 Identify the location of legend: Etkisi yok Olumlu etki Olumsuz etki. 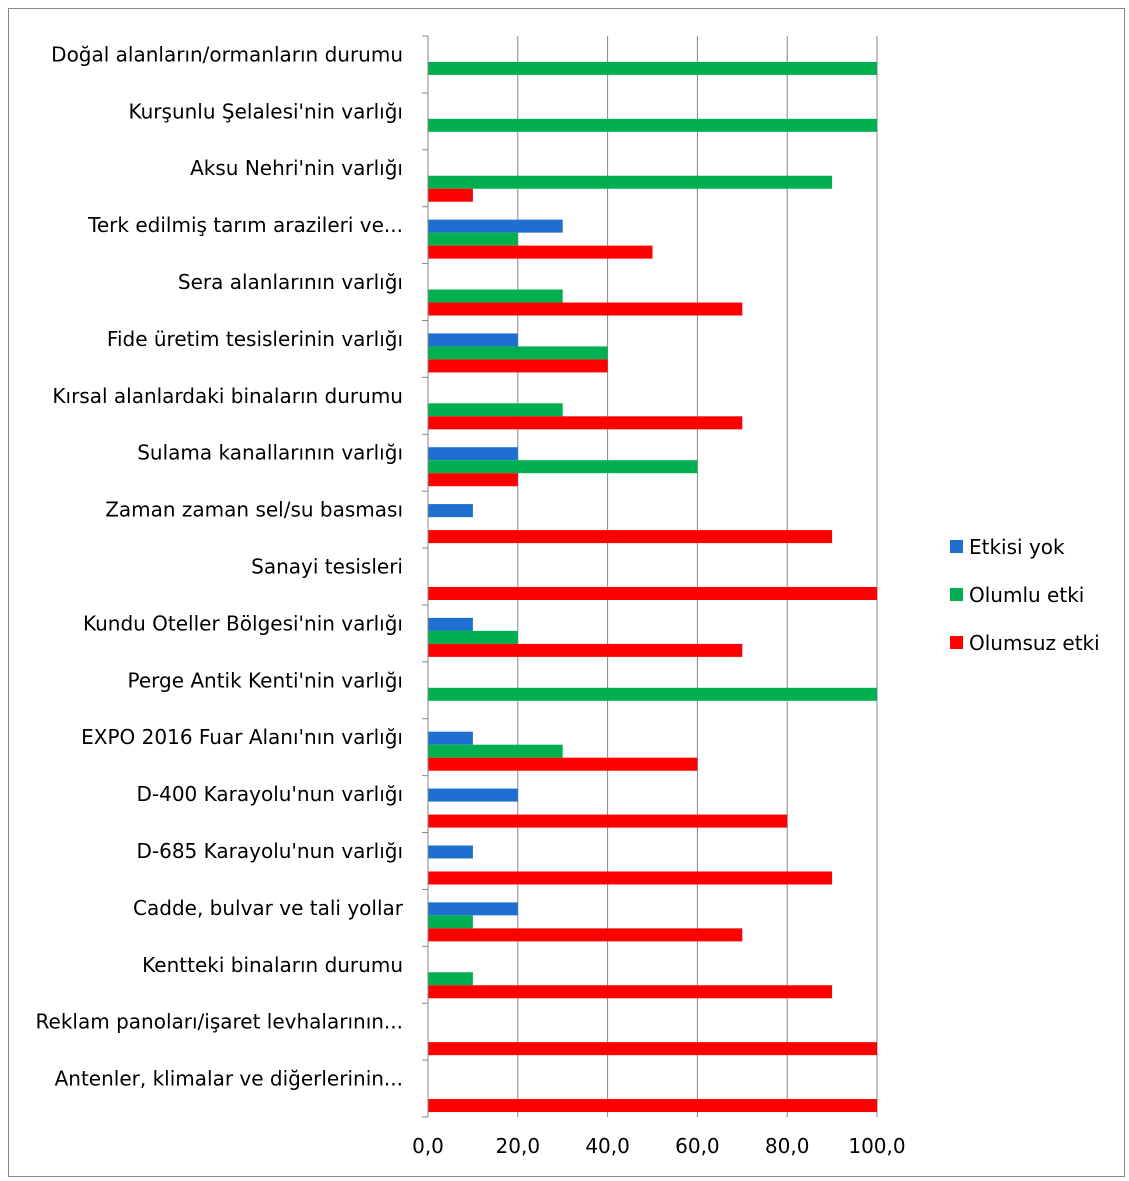
(1025, 595).